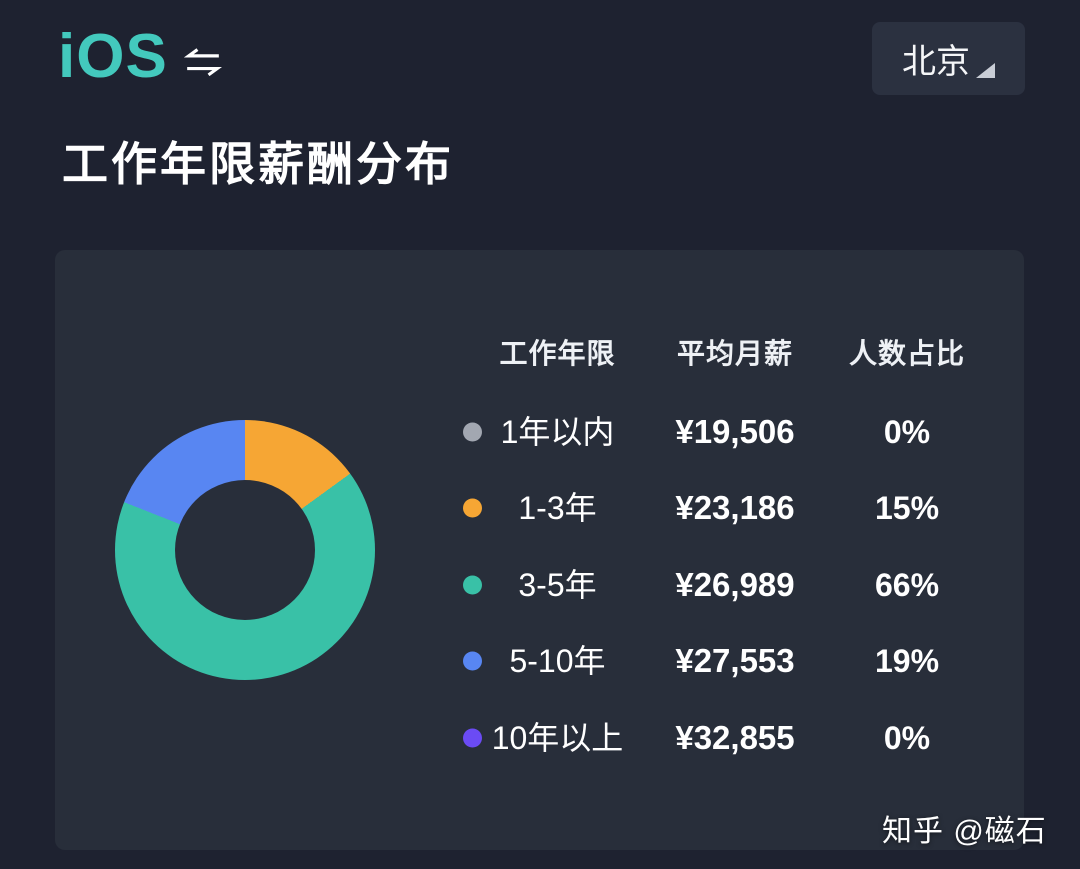 The height and width of the screenshot is (869, 1080). What do you see at coordinates (735, 660) in the screenshot?
I see `row-salary: ¥27,553` at bounding box center [735, 660].